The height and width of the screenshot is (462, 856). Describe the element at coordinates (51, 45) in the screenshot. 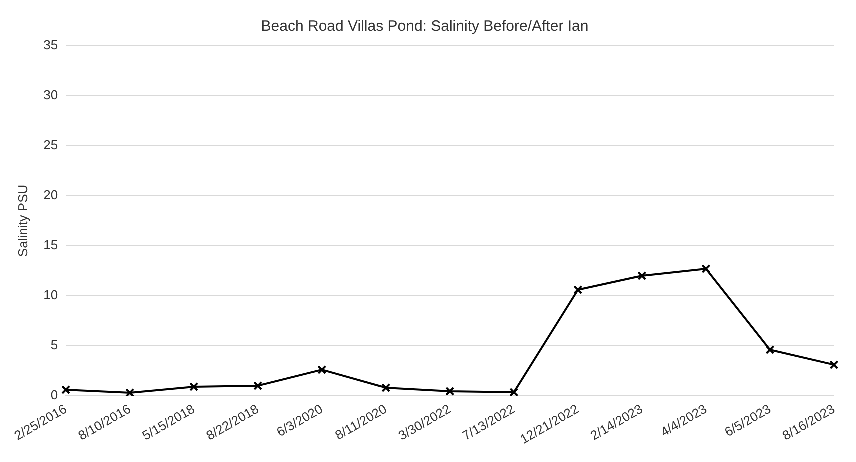

I see `y-tick-label: 35` at that location.